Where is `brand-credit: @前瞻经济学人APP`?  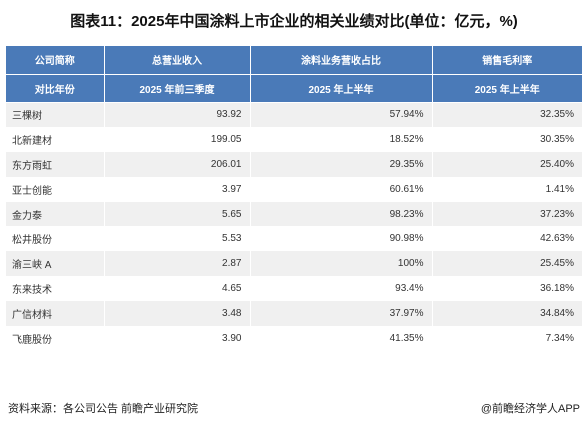 brand-credit: @前瞻经济学人APP is located at coordinates (530, 409).